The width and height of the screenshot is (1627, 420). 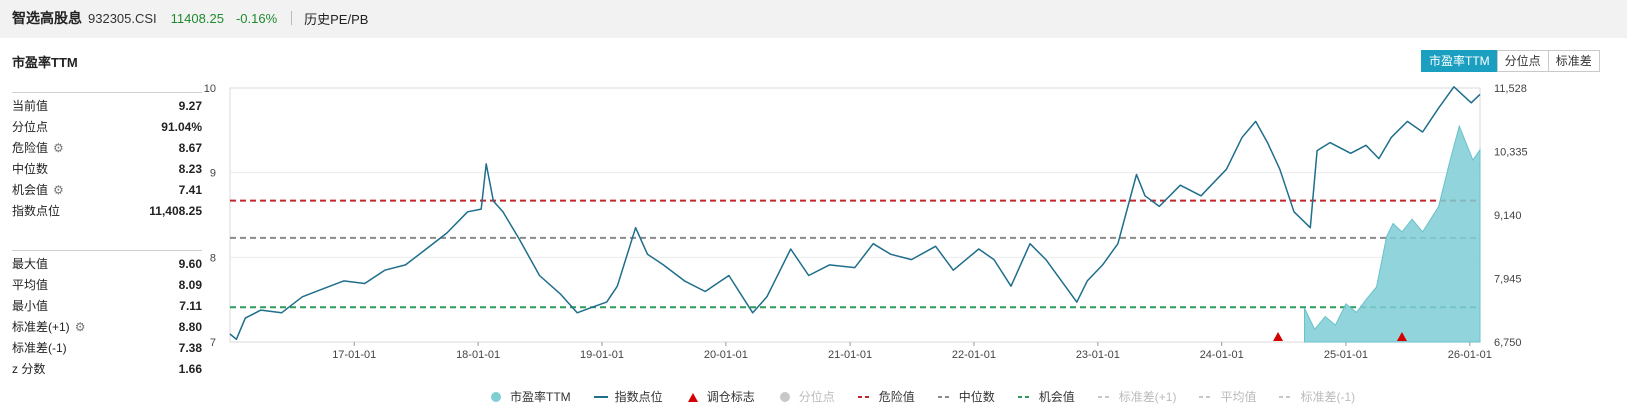 I want to click on legend-label: 分位点, so click(x=816, y=397).